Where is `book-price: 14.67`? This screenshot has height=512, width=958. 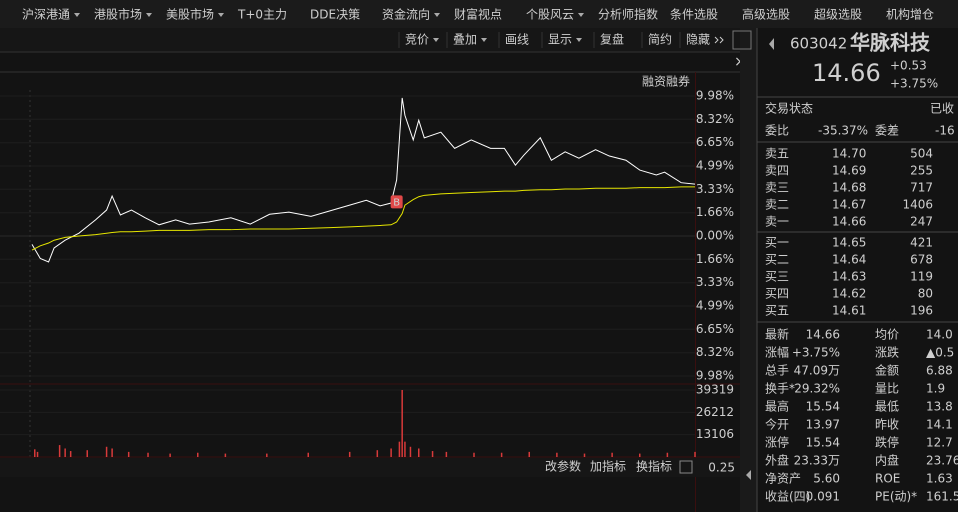
book-price: 14.67 is located at coordinates (849, 205).